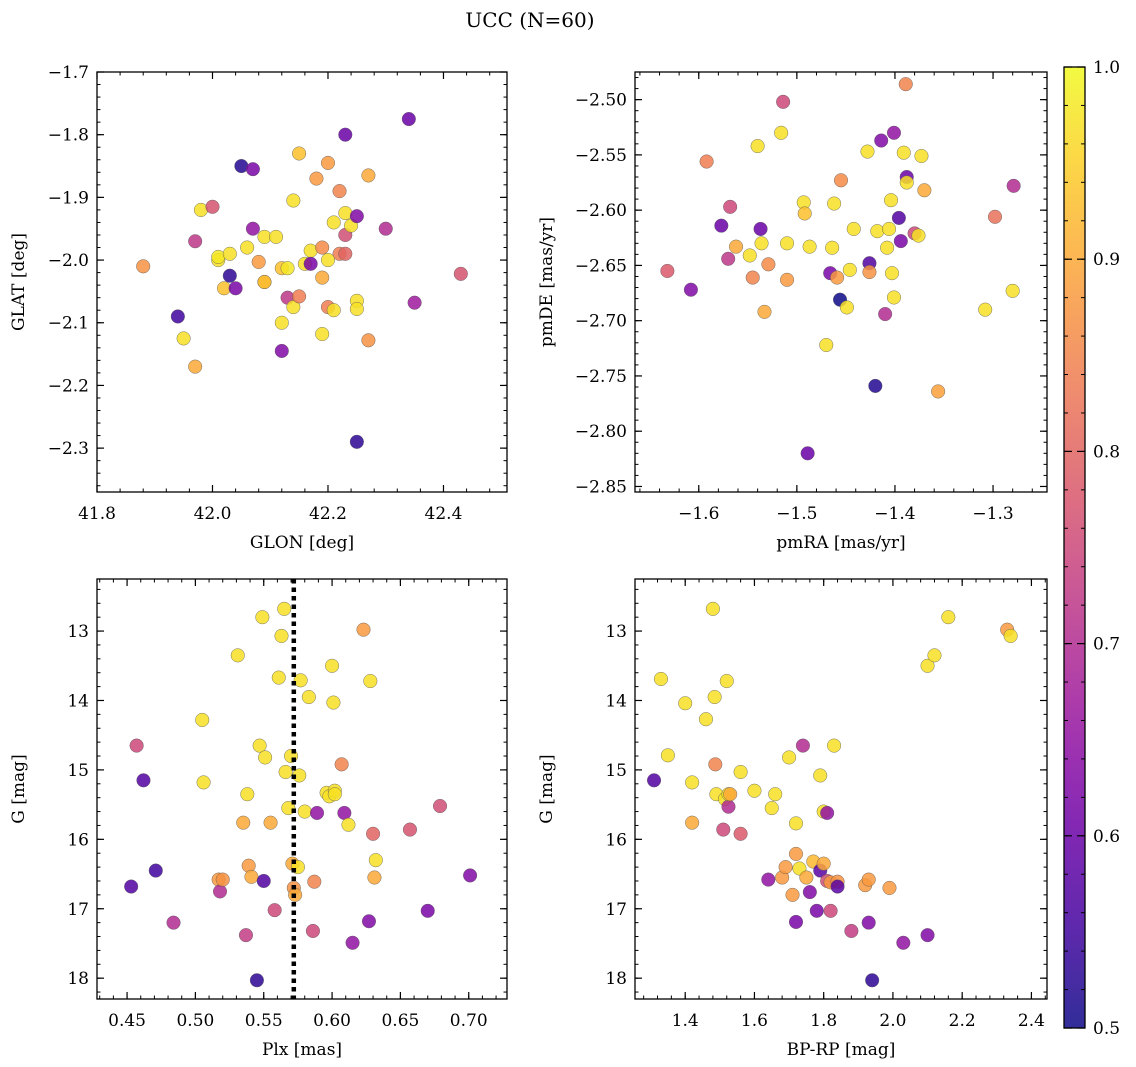 The width and height of the screenshot is (1136, 1067). Describe the element at coordinates (698, 514) in the screenshot. I see `x-tick-label: −1.6` at that location.